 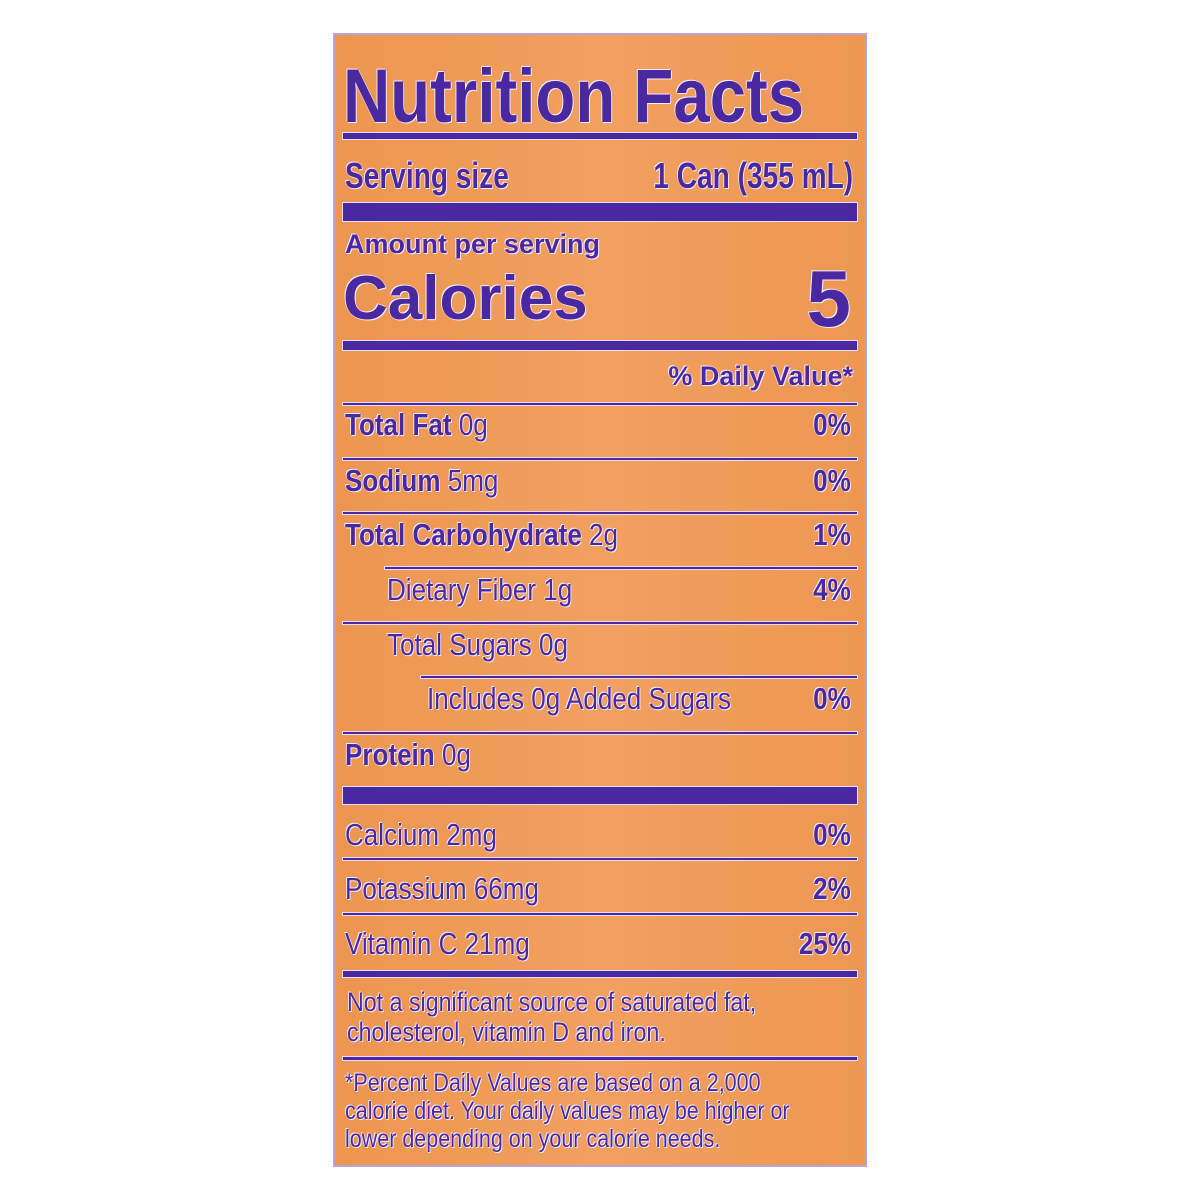 I want to click on vitamin-daily-value: 0%, so click(x=832, y=834).